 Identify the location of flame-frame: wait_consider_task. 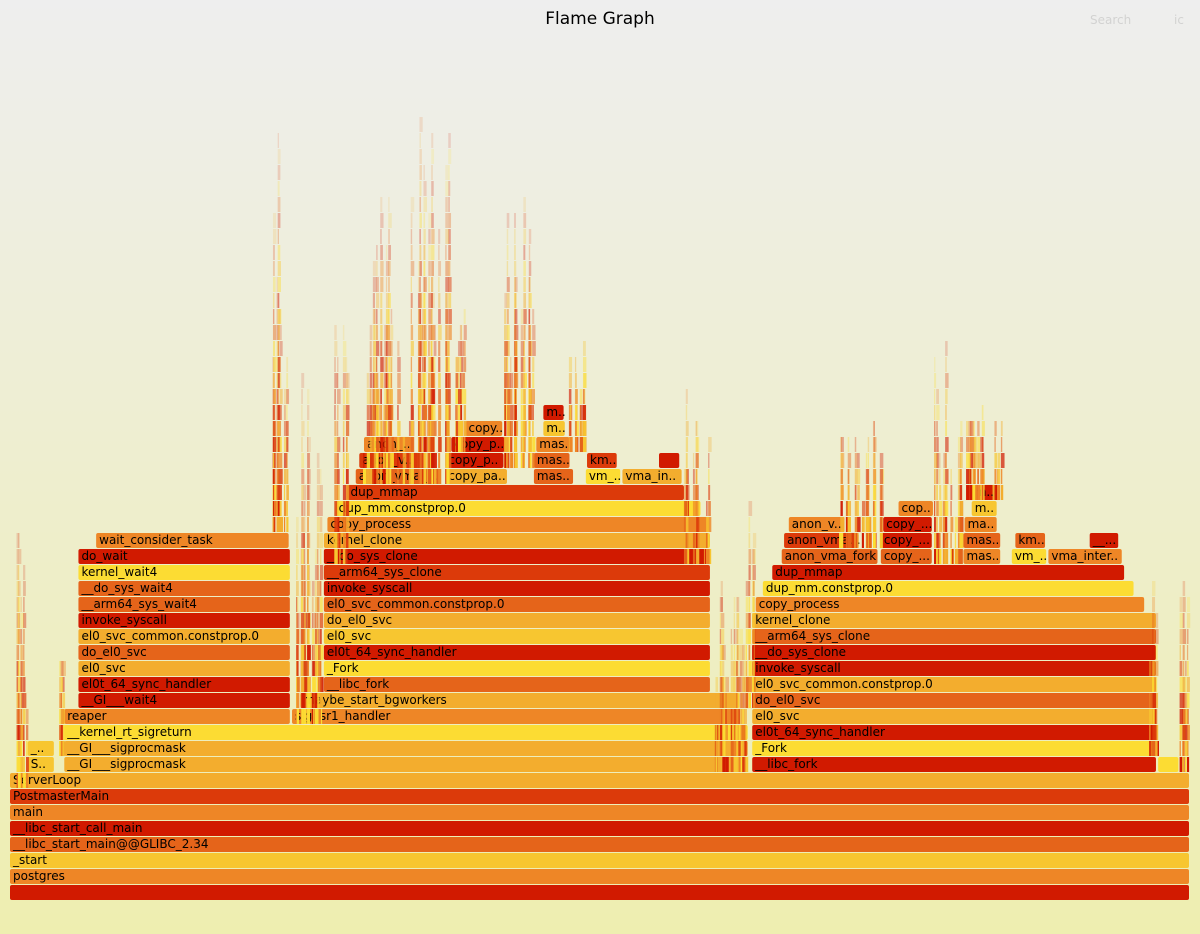
(192, 540).